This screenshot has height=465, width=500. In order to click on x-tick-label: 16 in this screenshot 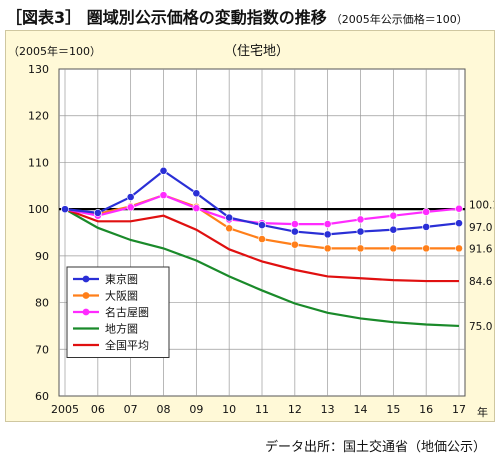, I will do `click(426, 409)`.